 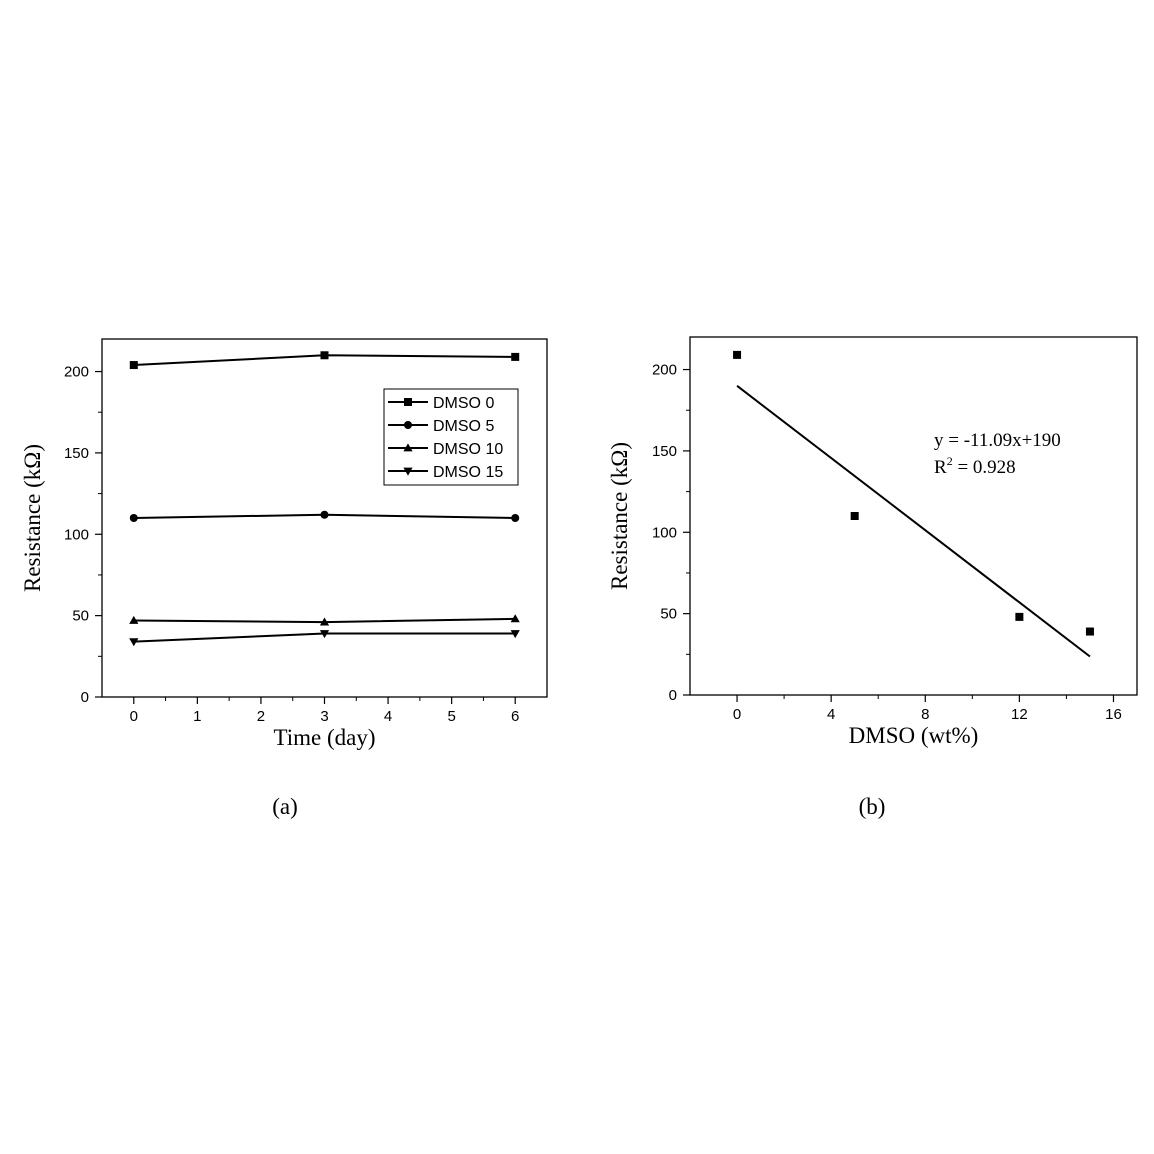 I want to click on y-tick-label-a: 0, so click(x=85, y=697).